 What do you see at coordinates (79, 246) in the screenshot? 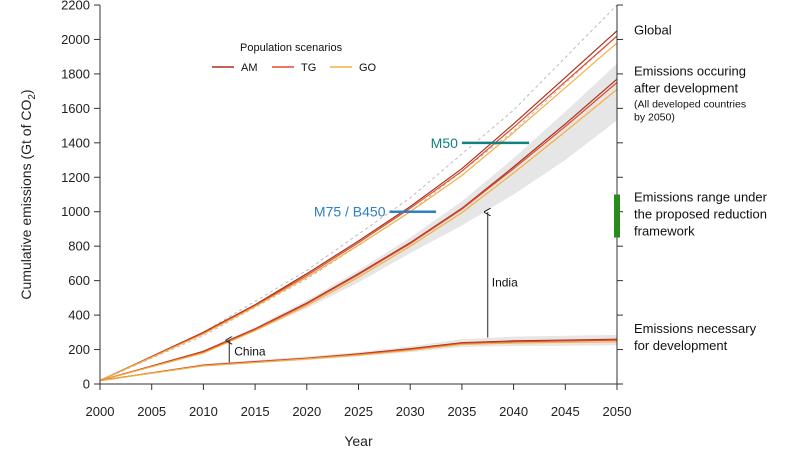
I see `y-tick-label: 800` at bounding box center [79, 246].